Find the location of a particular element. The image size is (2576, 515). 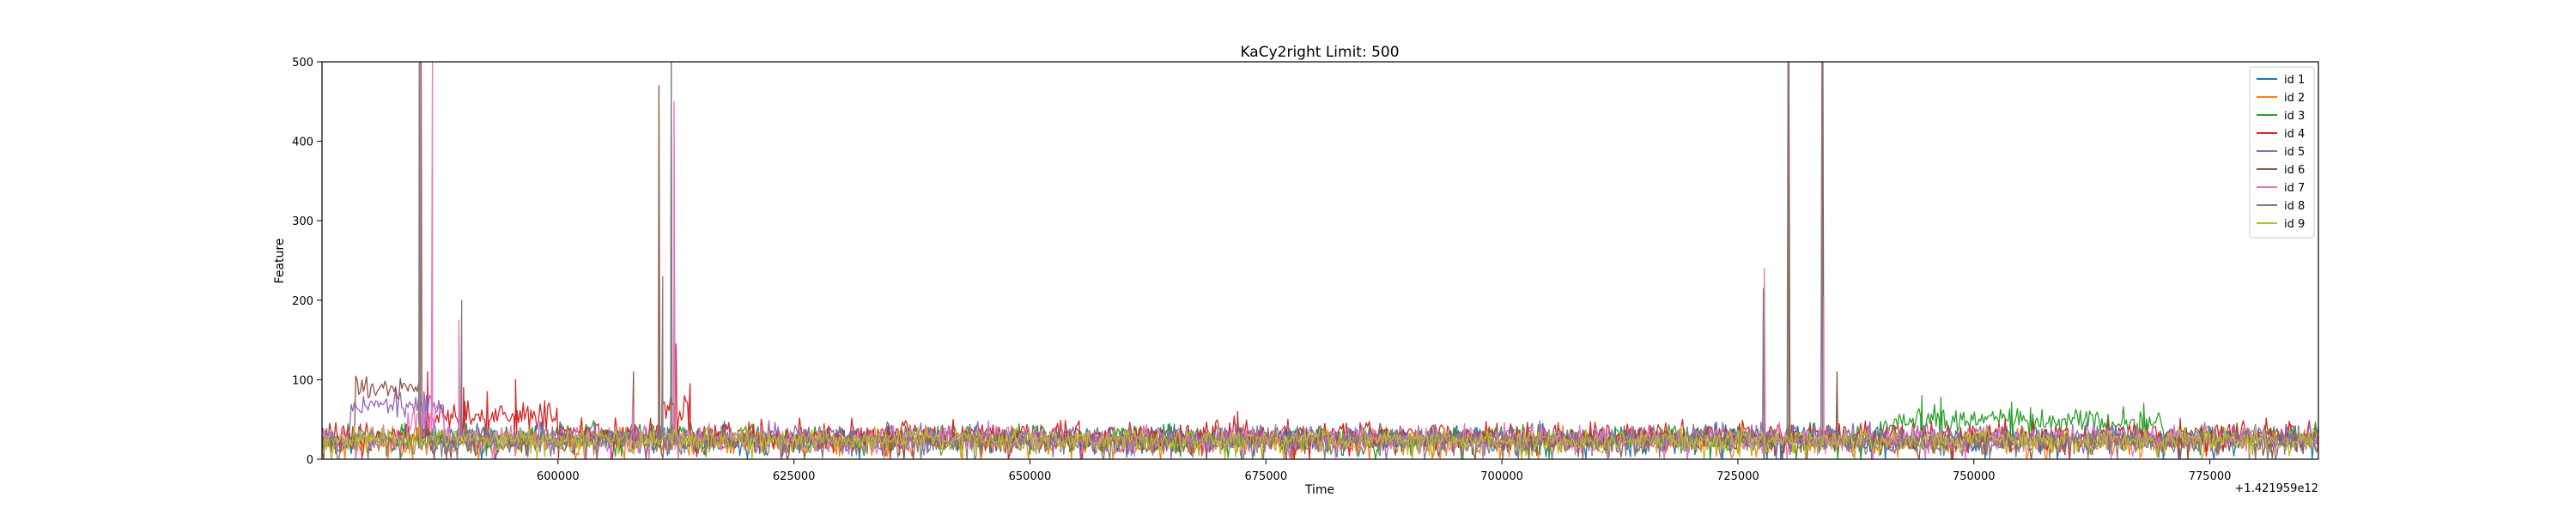

y-tick-label: 200 is located at coordinates (302, 301).